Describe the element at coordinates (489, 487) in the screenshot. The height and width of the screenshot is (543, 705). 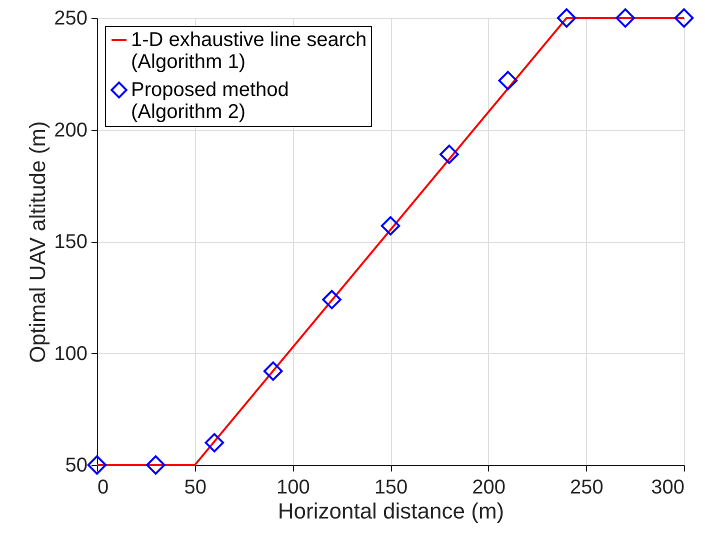
I see `x-tick-label: 200` at that location.